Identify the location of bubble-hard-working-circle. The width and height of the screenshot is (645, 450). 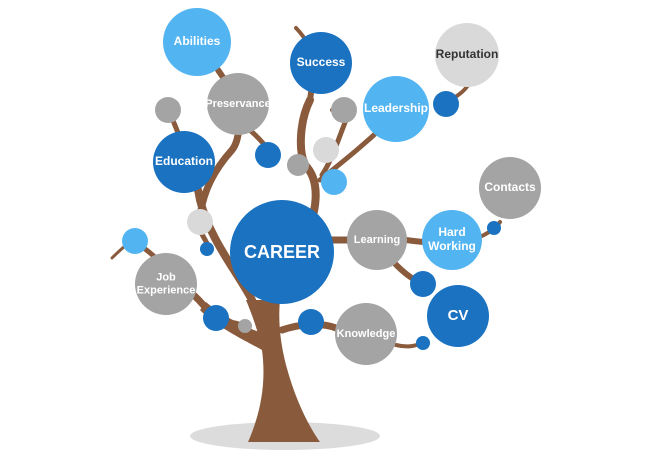
(452, 240).